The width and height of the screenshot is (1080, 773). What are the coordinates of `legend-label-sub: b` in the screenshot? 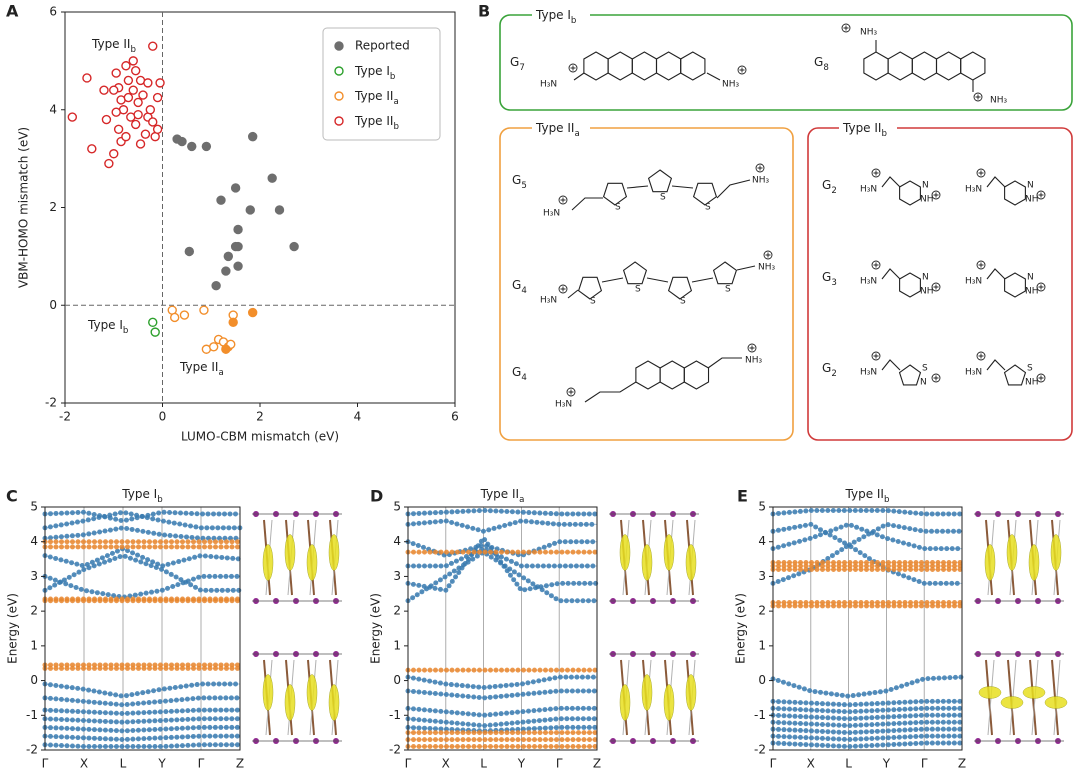 It's located at (392, 77).